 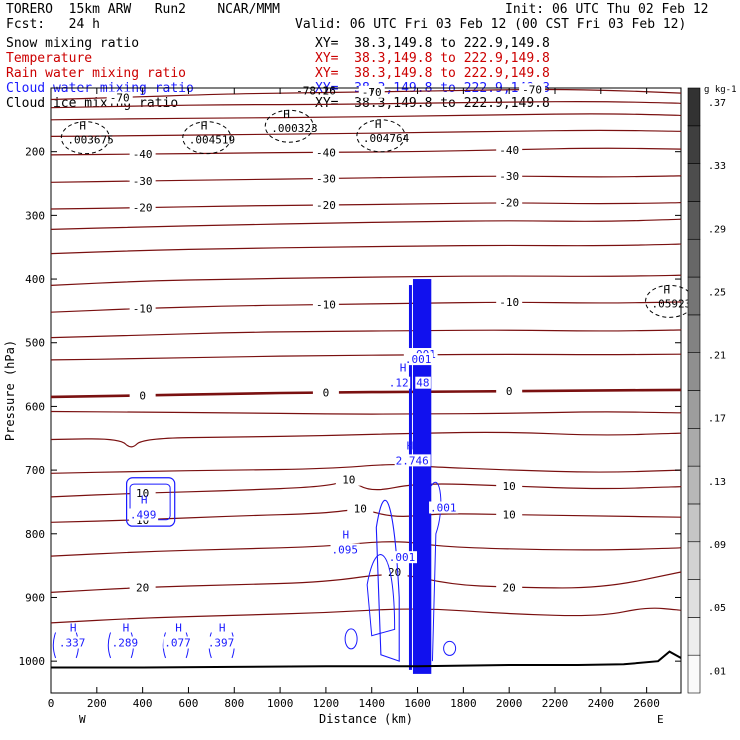 I want to click on cloud-water-max-value: .289, so click(x=125, y=643).